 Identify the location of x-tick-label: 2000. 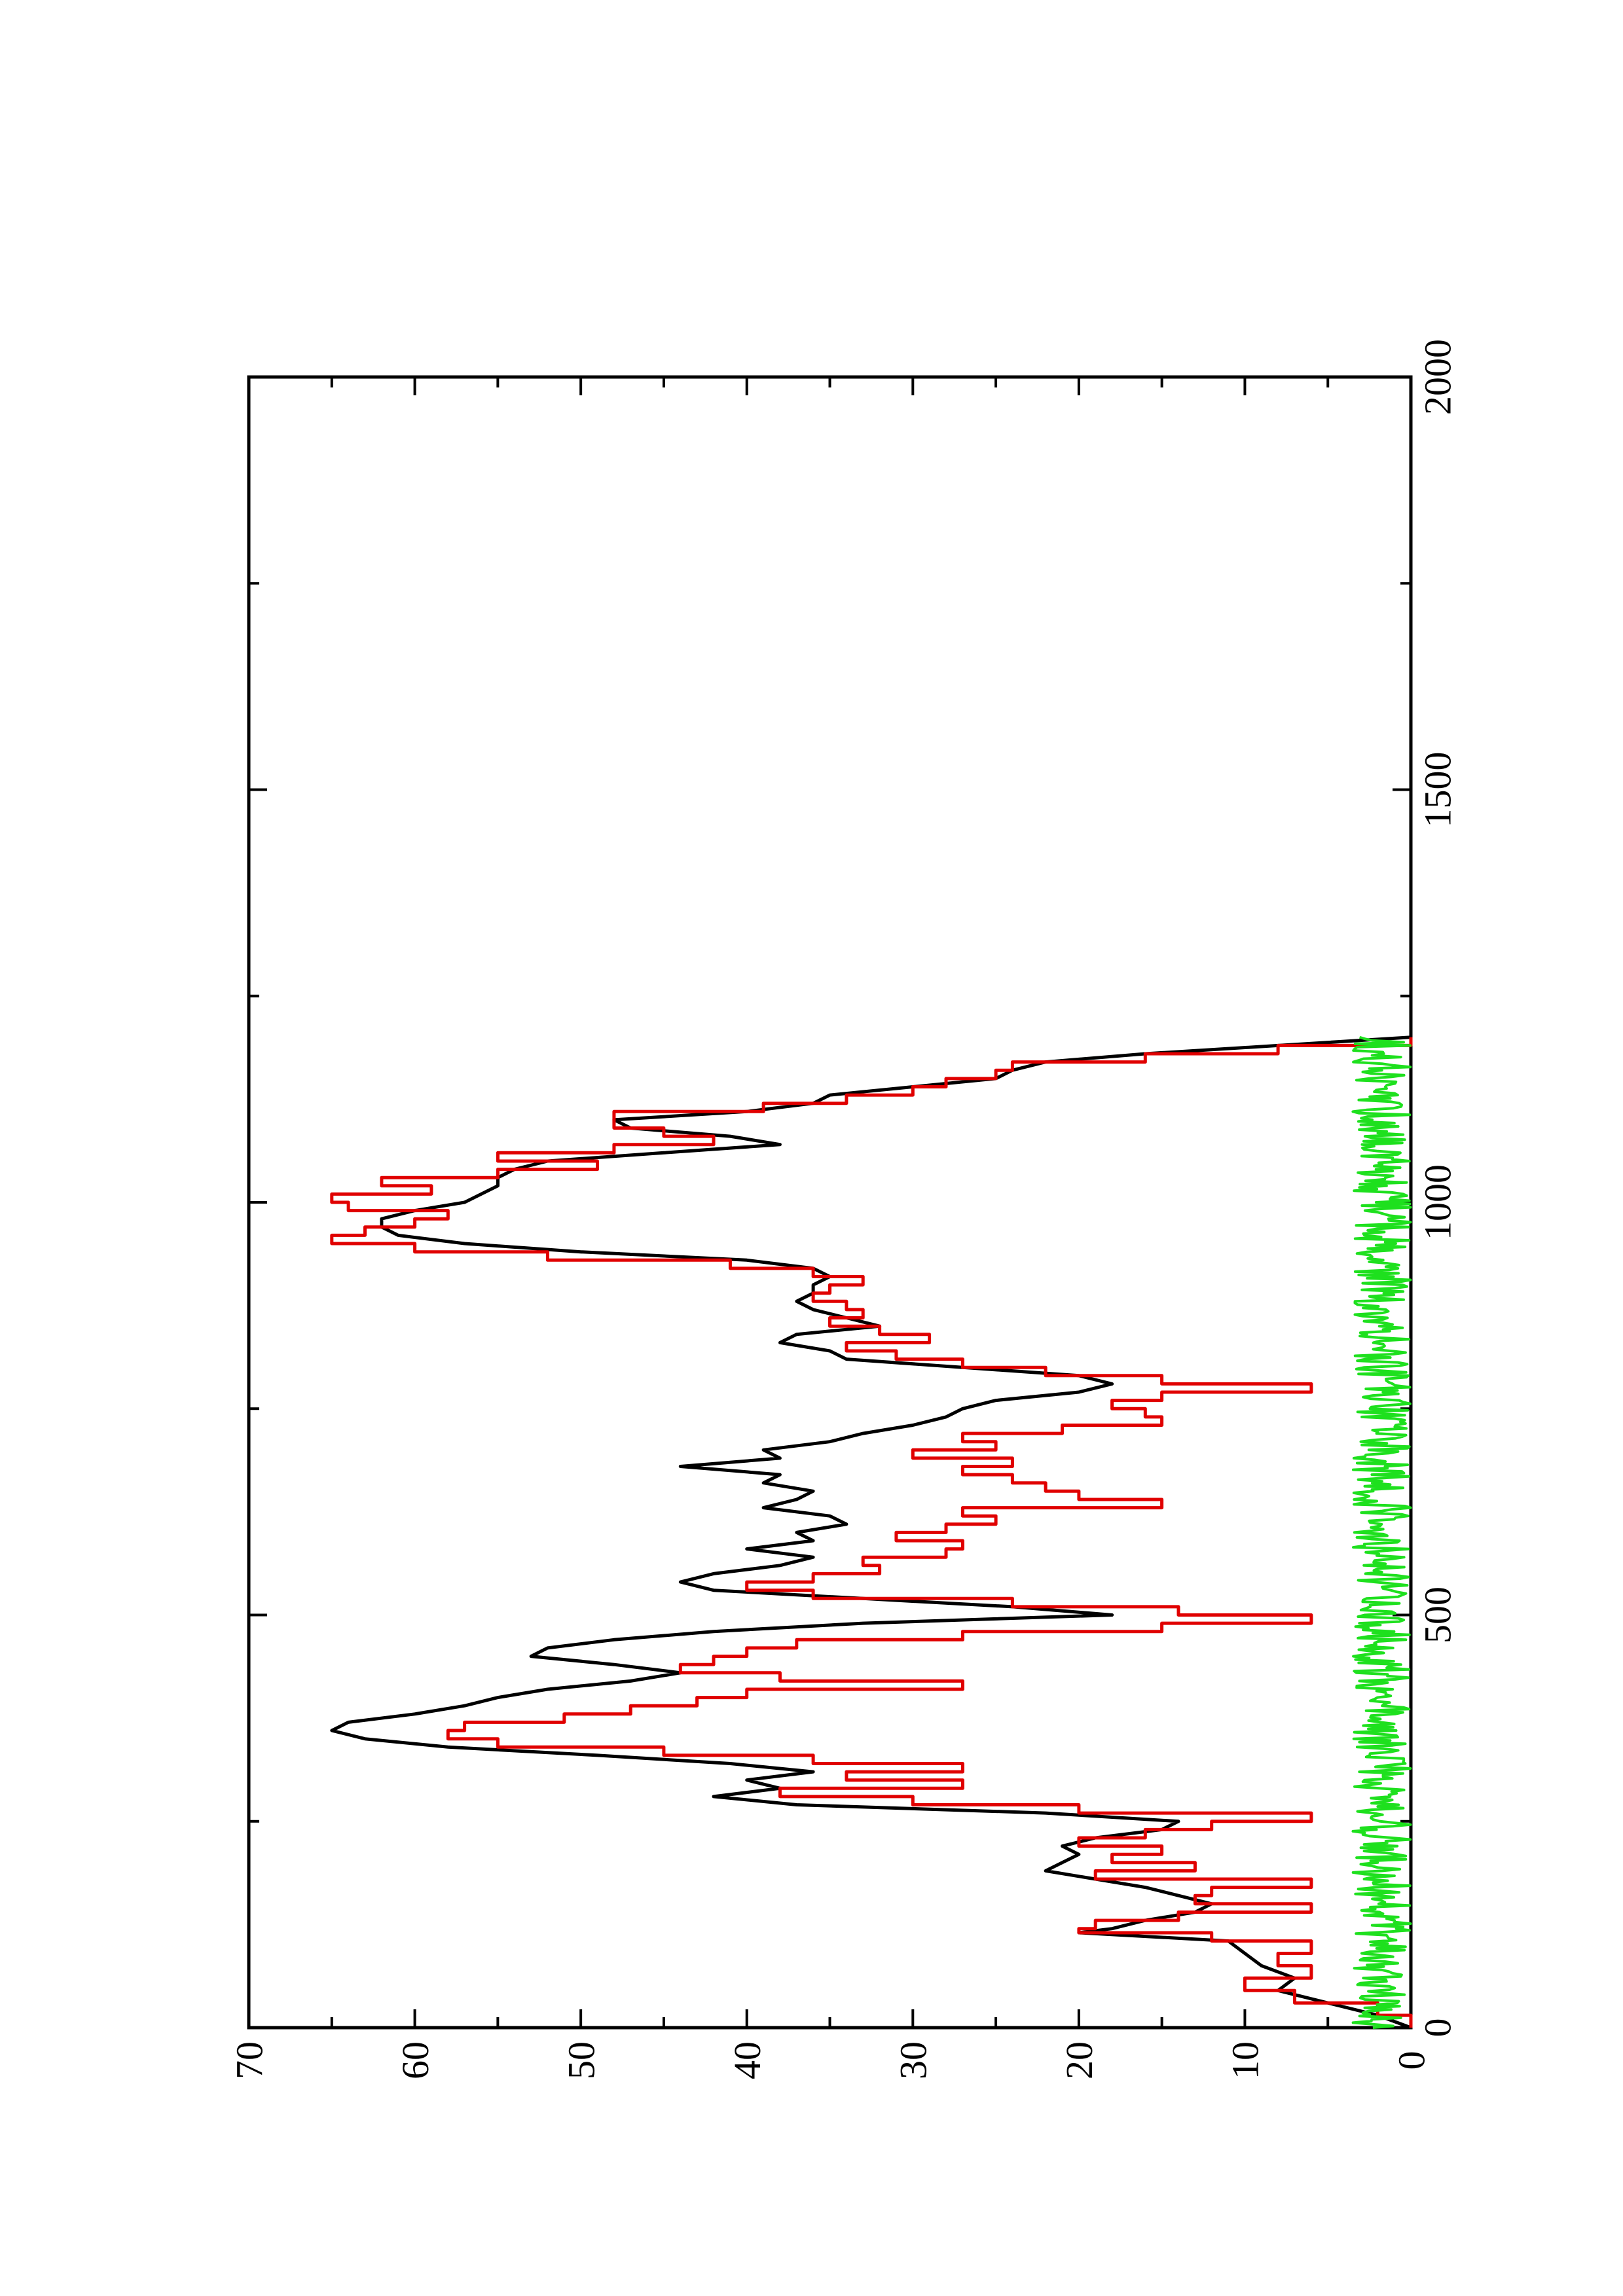
(1437, 377).